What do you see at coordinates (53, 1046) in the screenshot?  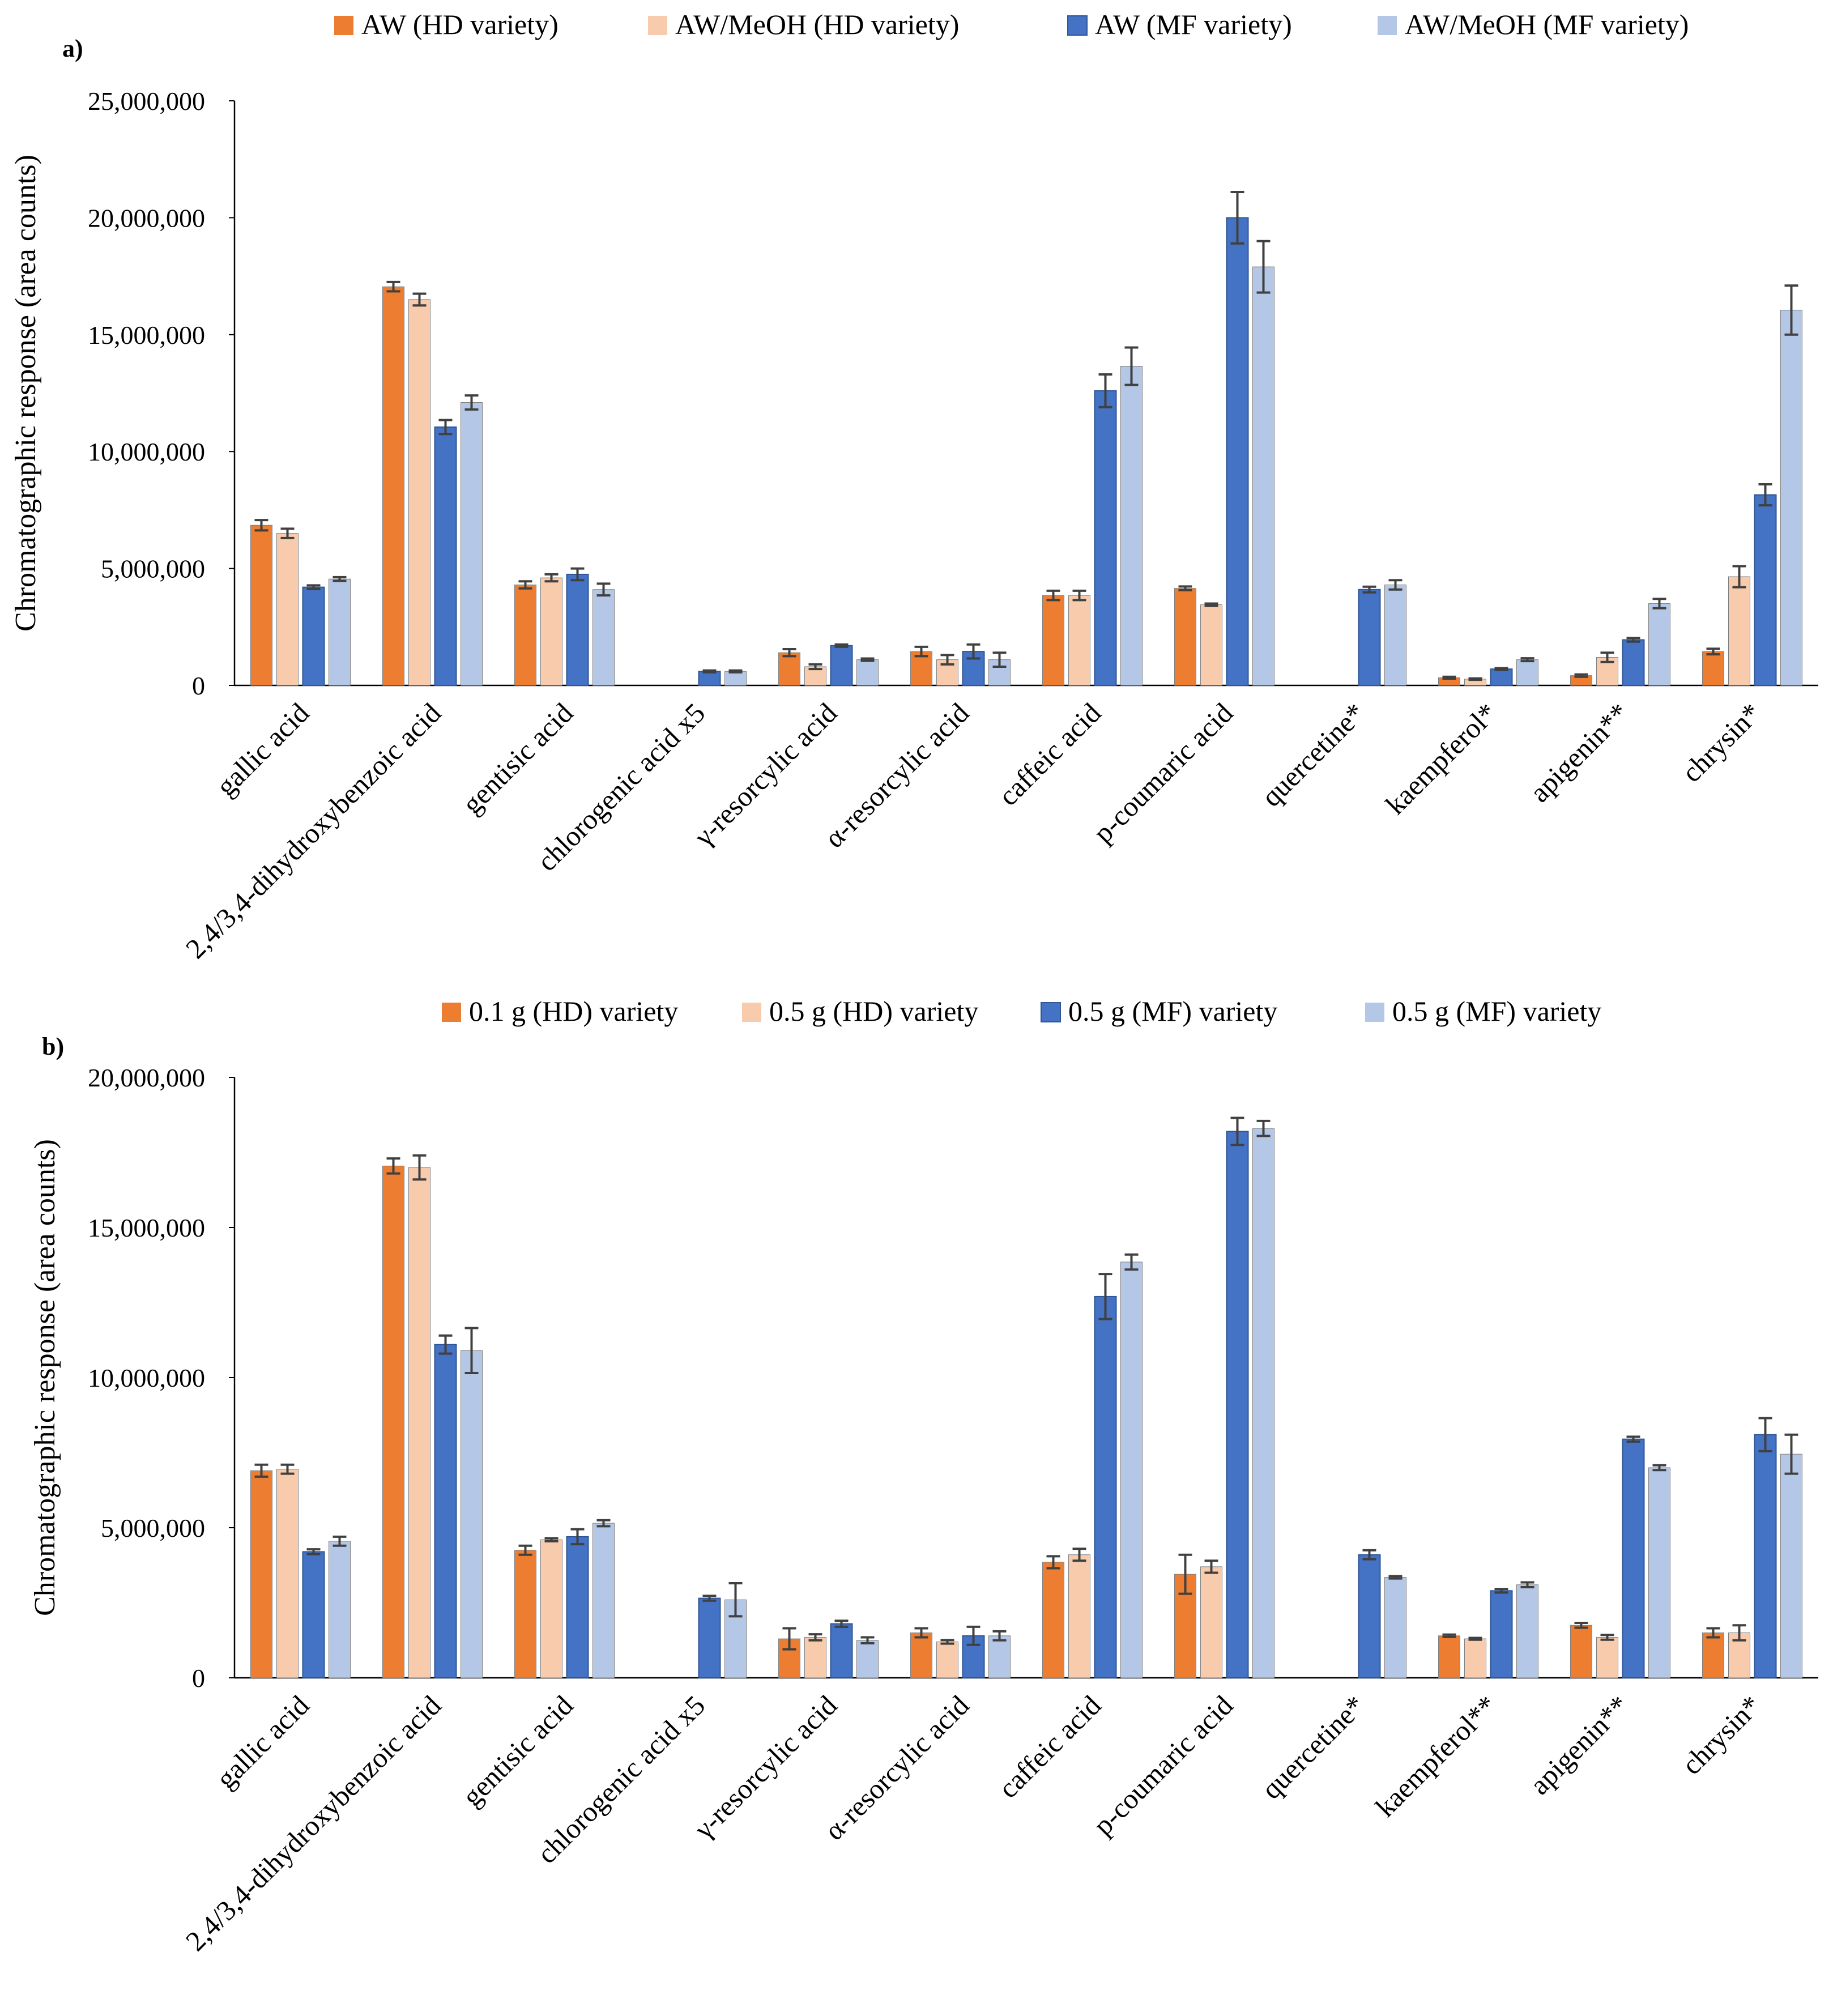 I see `panel-label: b)` at bounding box center [53, 1046].